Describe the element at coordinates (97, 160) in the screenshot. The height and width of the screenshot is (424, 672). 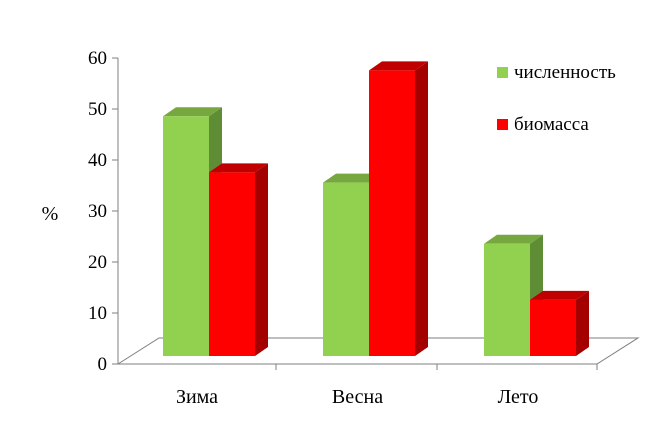
I see `y-tick-label: 40` at that location.